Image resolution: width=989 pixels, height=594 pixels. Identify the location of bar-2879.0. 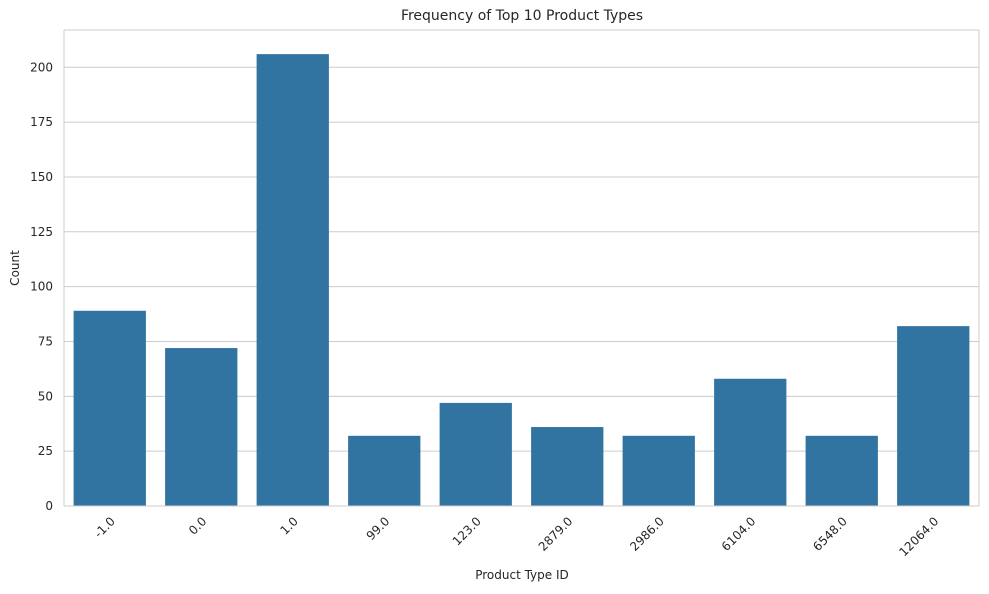
(567, 466).